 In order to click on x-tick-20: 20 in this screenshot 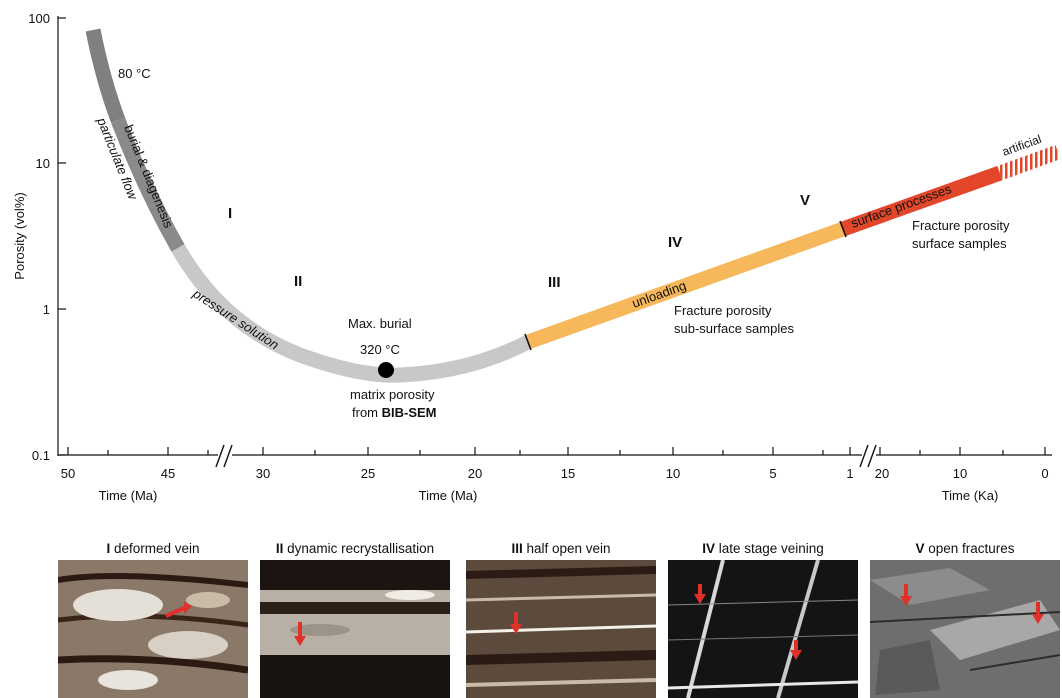, I will do `click(475, 473)`.